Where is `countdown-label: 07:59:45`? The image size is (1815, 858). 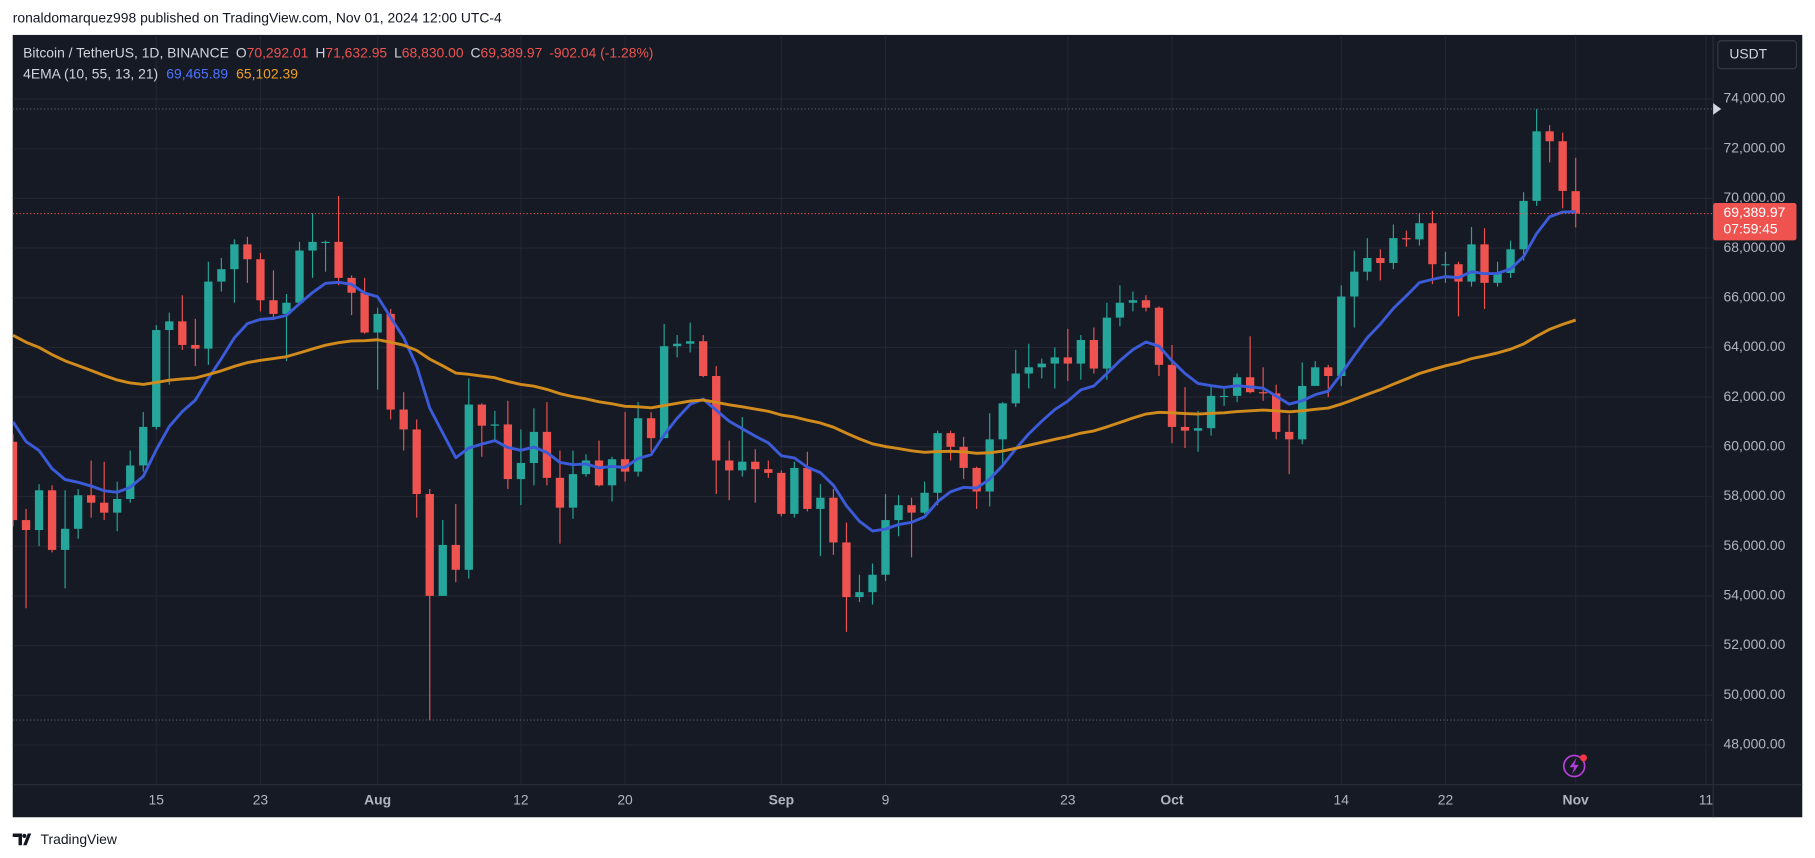 countdown-label: 07:59:45 is located at coordinates (1751, 228).